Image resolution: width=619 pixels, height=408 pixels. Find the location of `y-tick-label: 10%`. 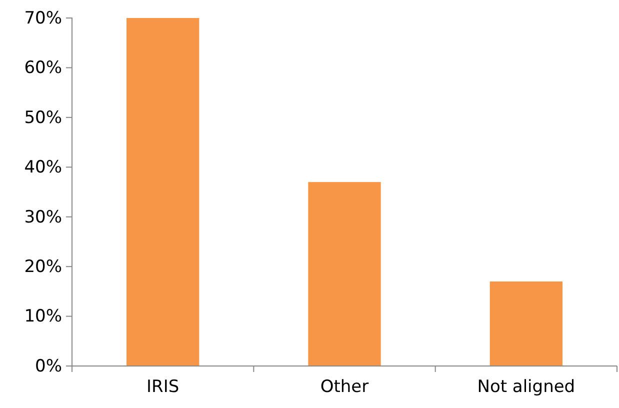

y-tick-label: 10% is located at coordinates (43, 316).